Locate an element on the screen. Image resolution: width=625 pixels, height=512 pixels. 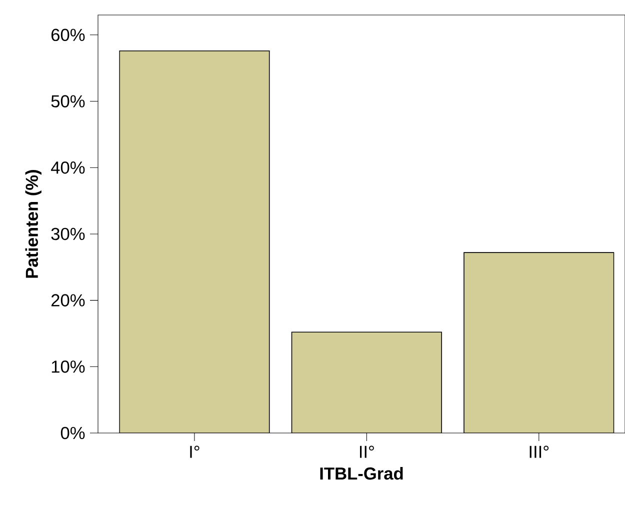
x-tick-label: II° is located at coordinates (367, 452).